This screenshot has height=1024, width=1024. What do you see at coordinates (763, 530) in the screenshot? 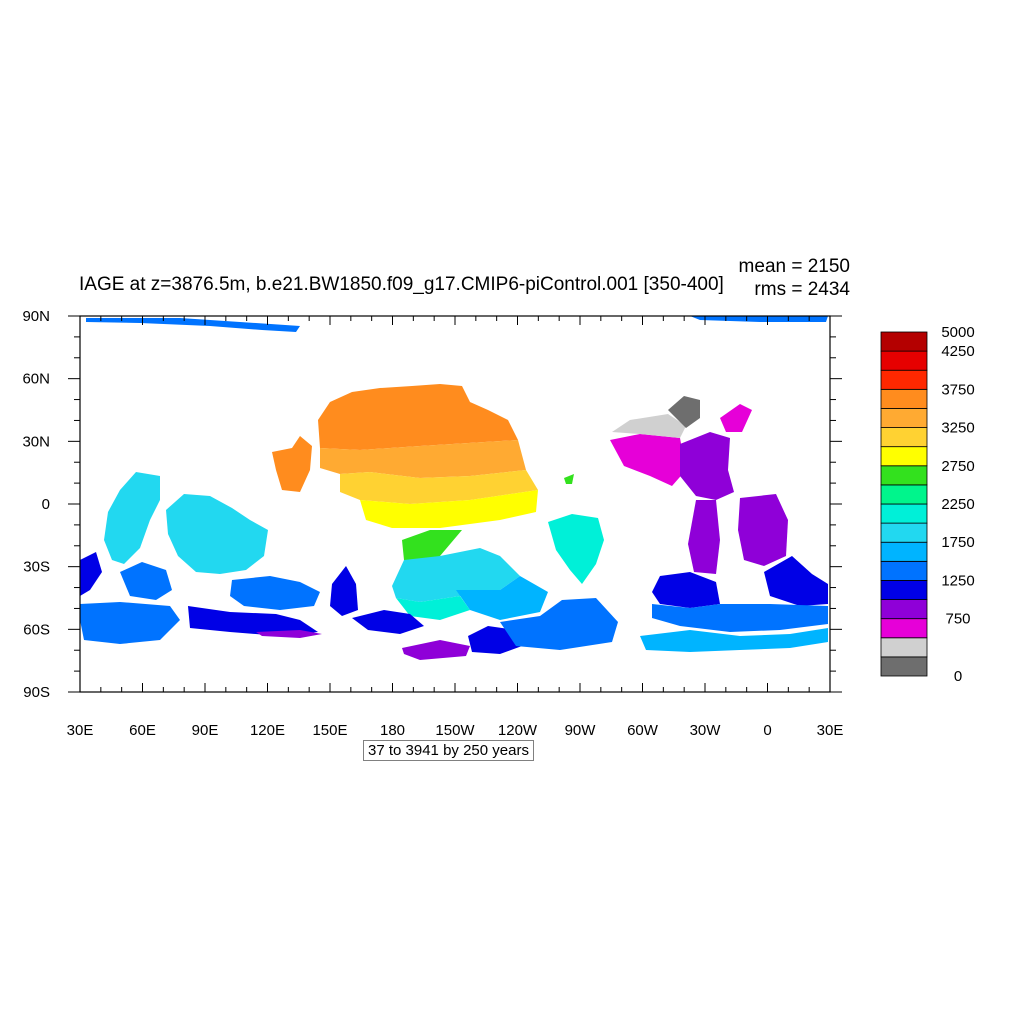
I see `atlantic-purple-east` at bounding box center [763, 530].